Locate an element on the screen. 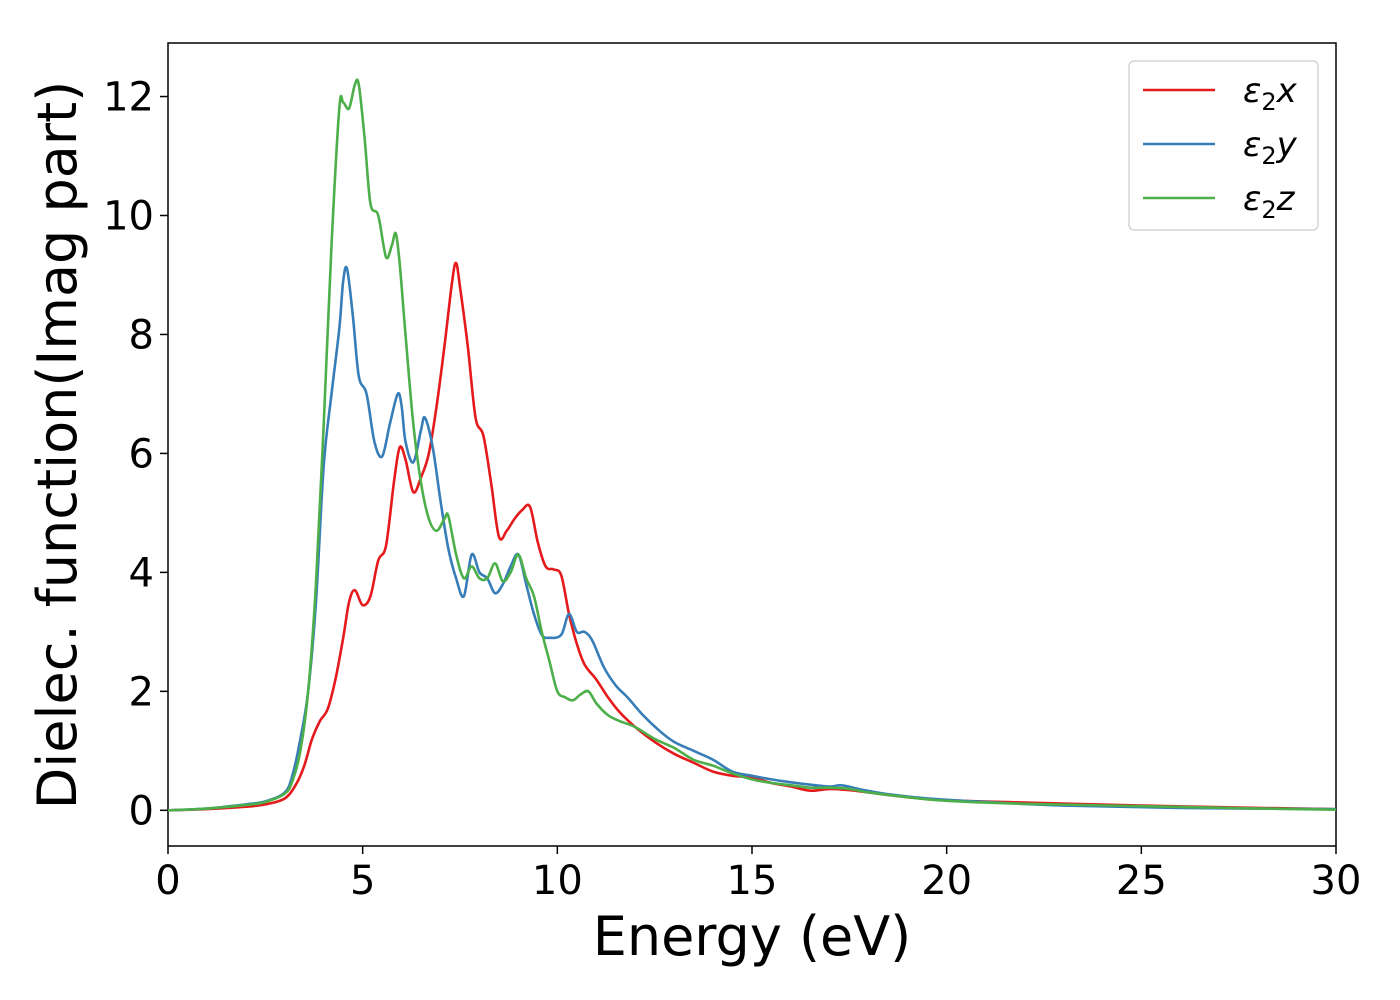 The width and height of the screenshot is (1400, 1000). x-axis-ticks: 0 5 10 15 20 25 30 is located at coordinates (758, 875).